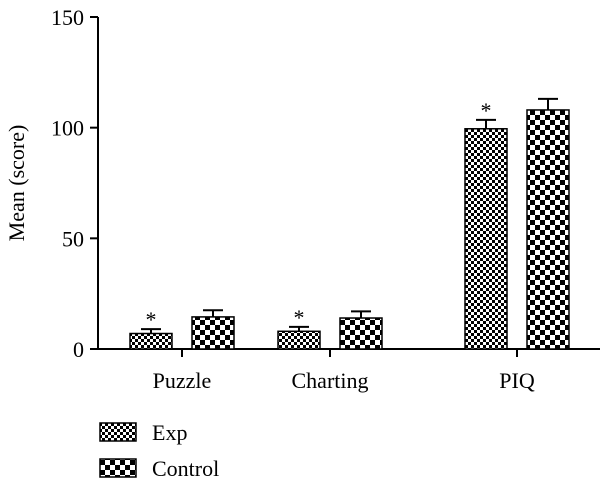 The width and height of the screenshot is (600, 488). What do you see at coordinates (169, 432) in the screenshot?
I see `legend-label-exp: Exp` at bounding box center [169, 432].